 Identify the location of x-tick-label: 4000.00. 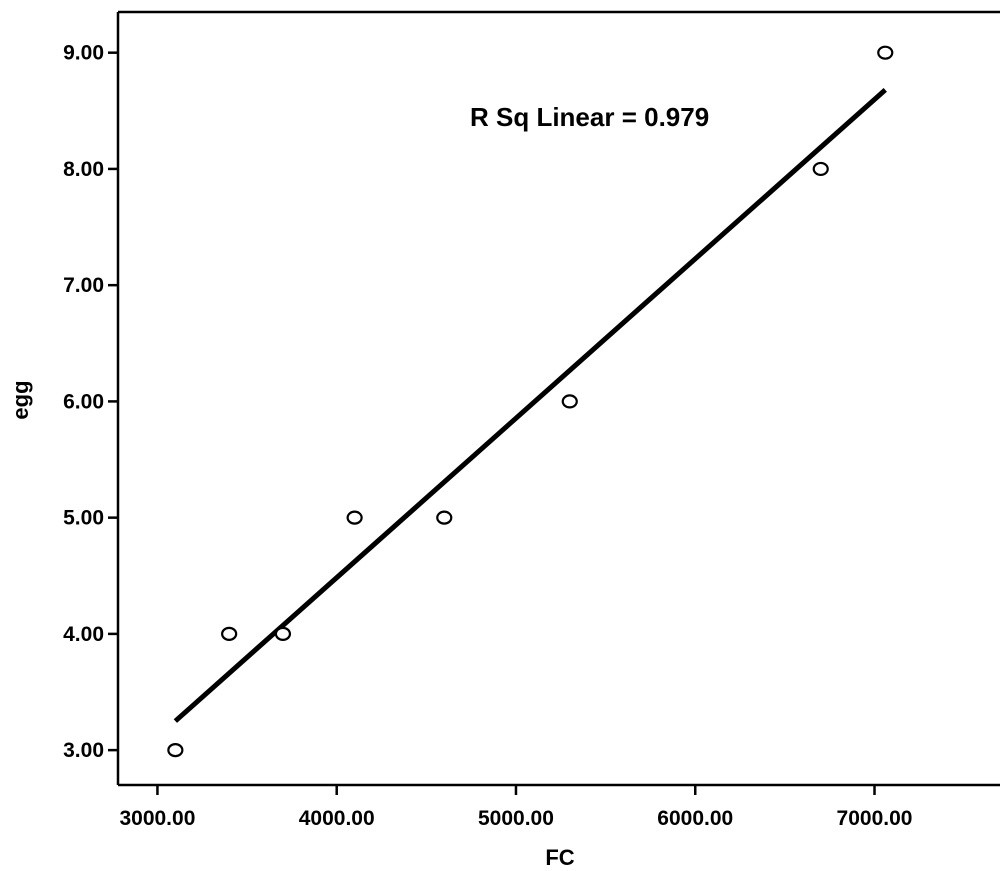
(337, 818).